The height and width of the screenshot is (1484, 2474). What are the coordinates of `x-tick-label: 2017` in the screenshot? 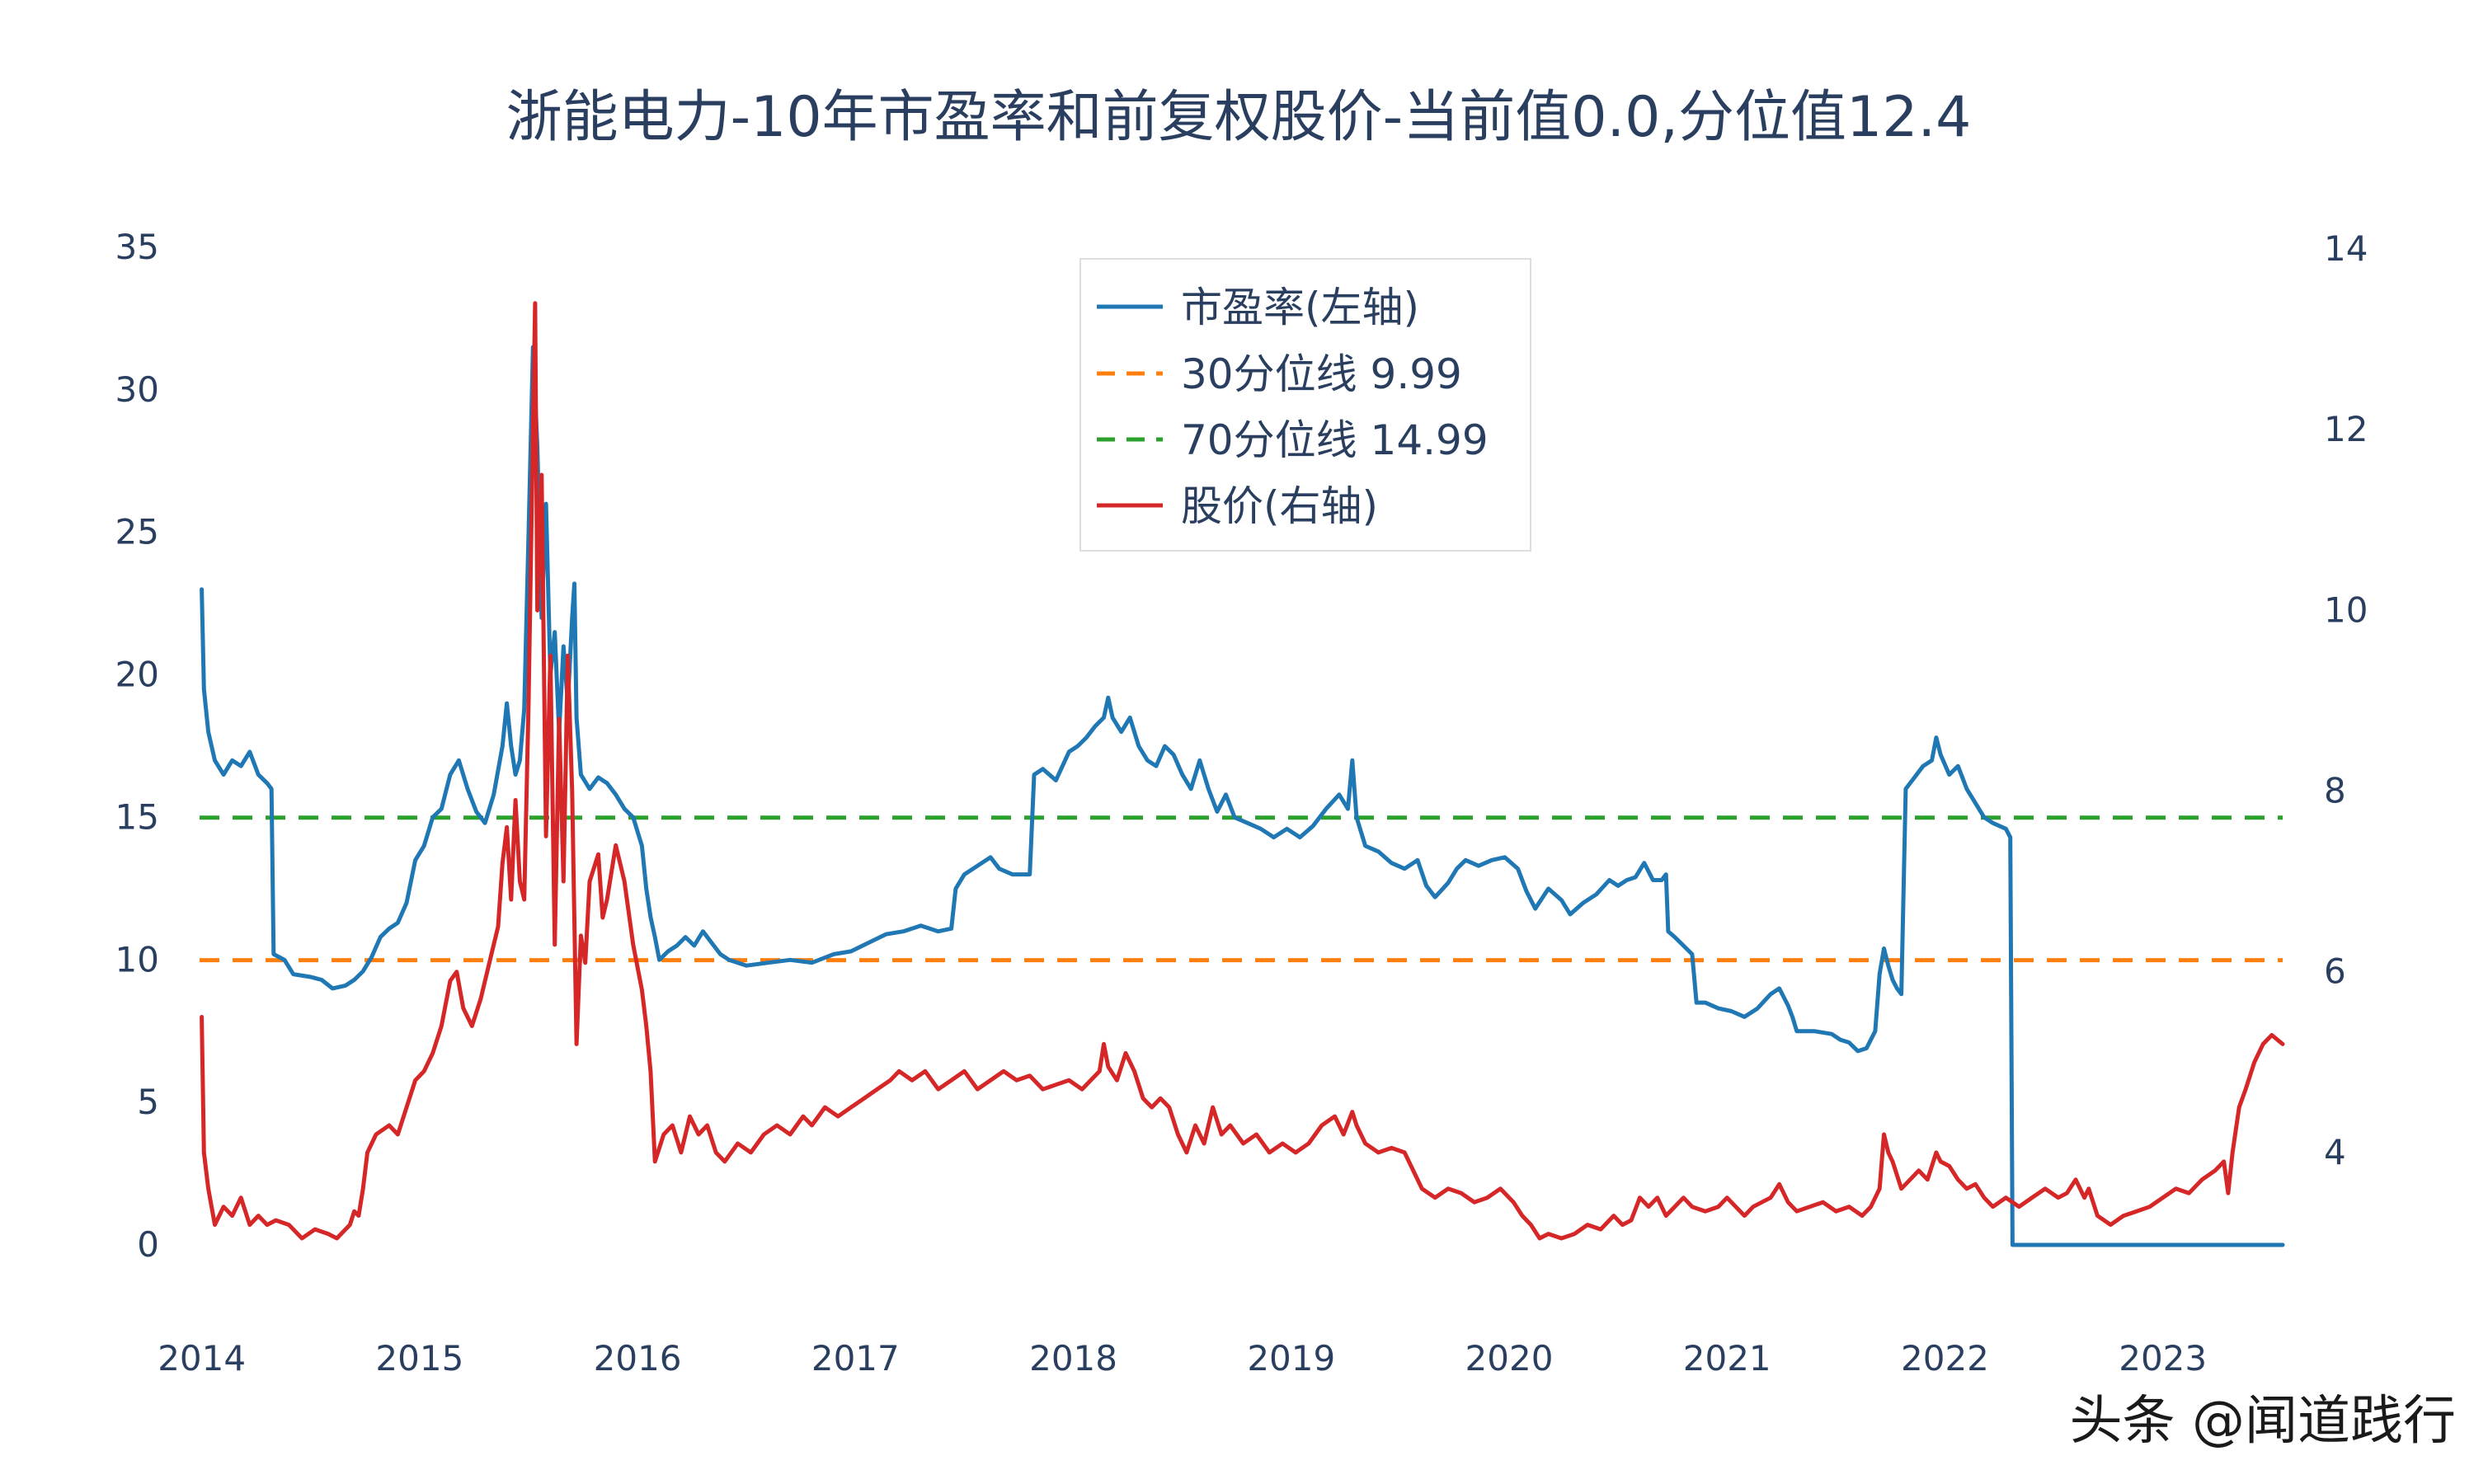 It's located at (855, 1358).